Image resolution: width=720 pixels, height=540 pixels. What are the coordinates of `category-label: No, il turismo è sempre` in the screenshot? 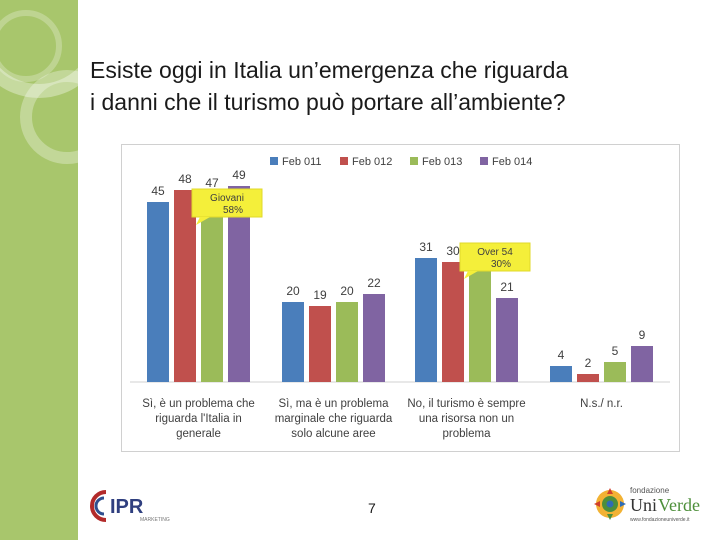 It's located at (466, 404).